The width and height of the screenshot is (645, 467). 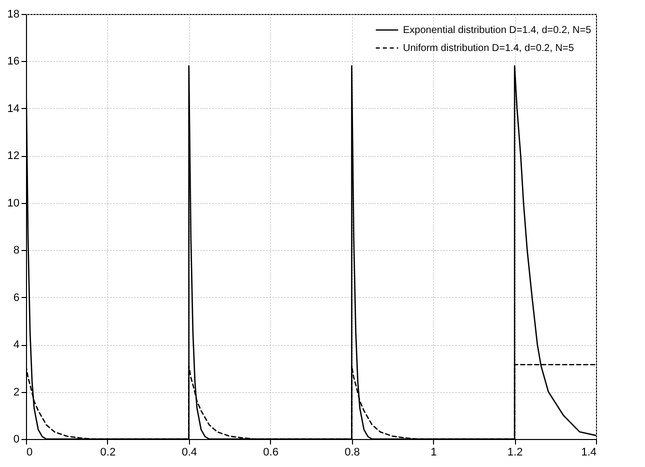 What do you see at coordinates (16, 392) in the screenshot?
I see `y-tick-label: 2` at bounding box center [16, 392].